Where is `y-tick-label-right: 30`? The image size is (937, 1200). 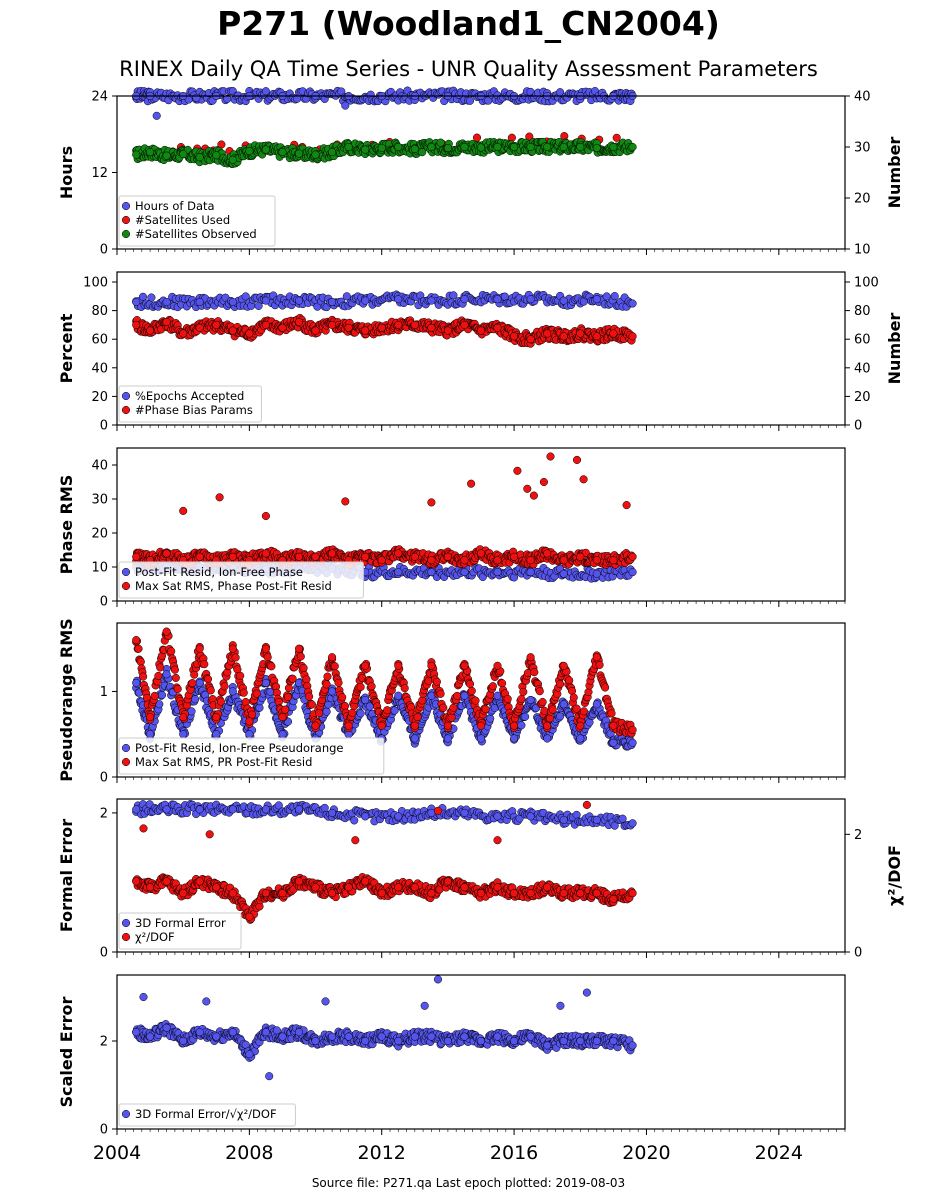
y-tick-label-right: 30 is located at coordinates (862, 148).